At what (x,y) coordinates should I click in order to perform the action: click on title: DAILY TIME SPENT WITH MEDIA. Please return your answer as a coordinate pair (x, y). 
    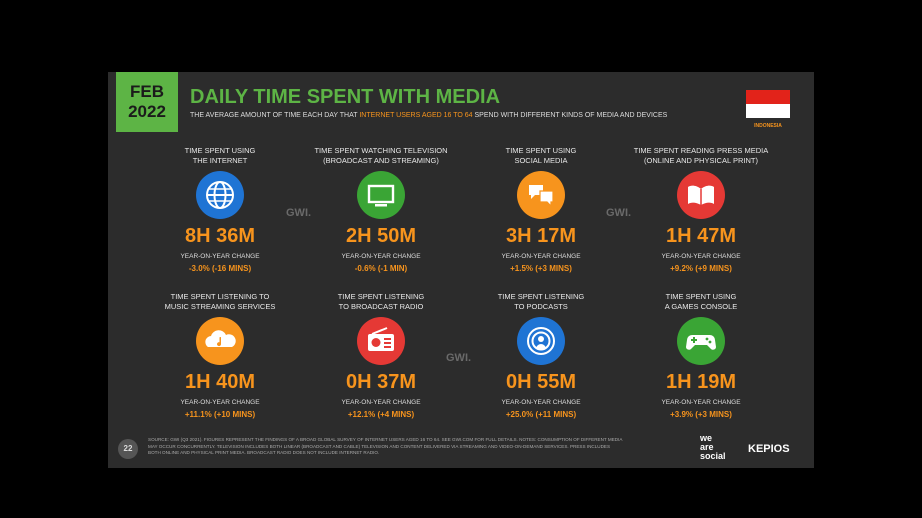
    Looking at the image, I should click on (345, 97).